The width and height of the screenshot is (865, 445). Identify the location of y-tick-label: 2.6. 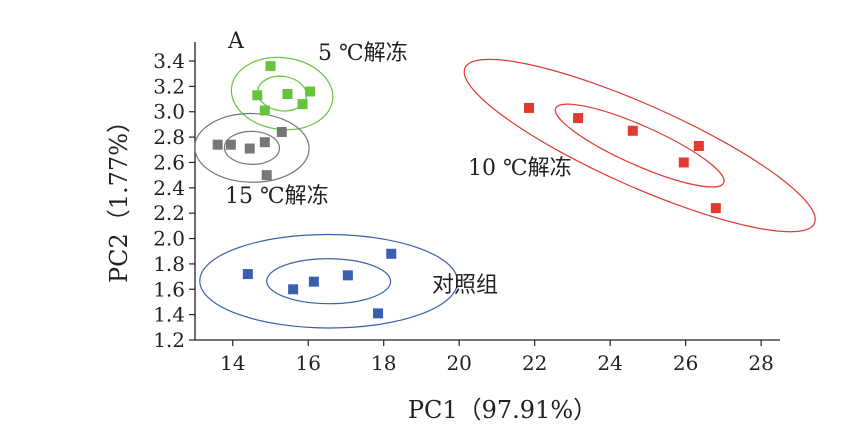
(169, 162).